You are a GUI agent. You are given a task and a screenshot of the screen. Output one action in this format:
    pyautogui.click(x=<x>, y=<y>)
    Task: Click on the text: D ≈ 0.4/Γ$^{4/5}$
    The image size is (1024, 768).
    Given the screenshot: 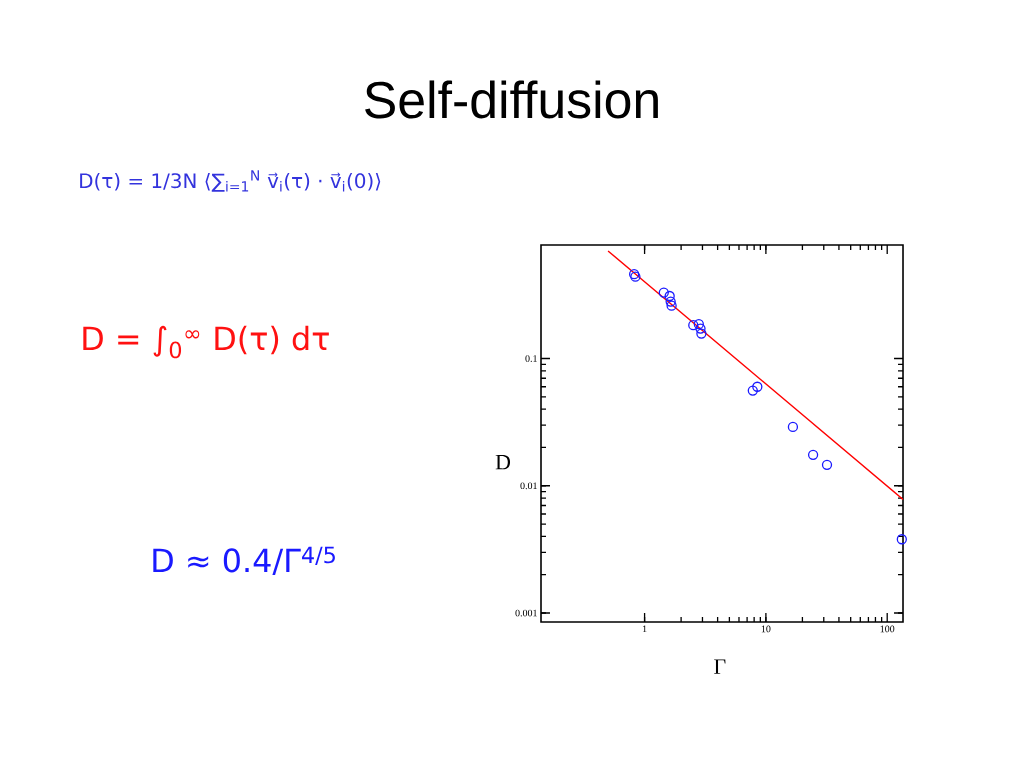 What is the action you would take?
    pyautogui.click(x=244, y=560)
    